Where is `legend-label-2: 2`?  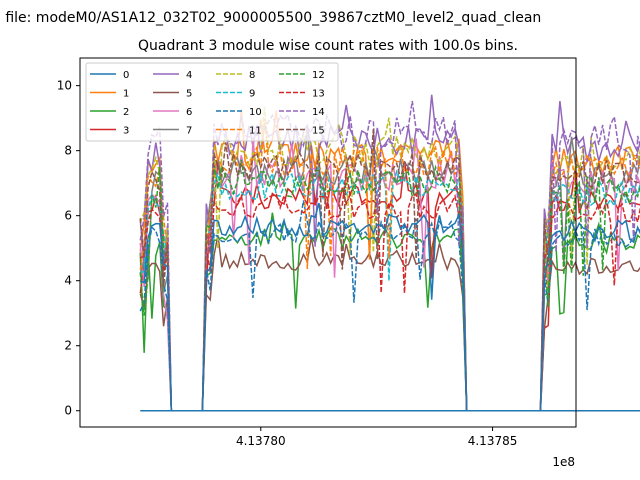 legend-label-2: 2 is located at coordinates (126, 112).